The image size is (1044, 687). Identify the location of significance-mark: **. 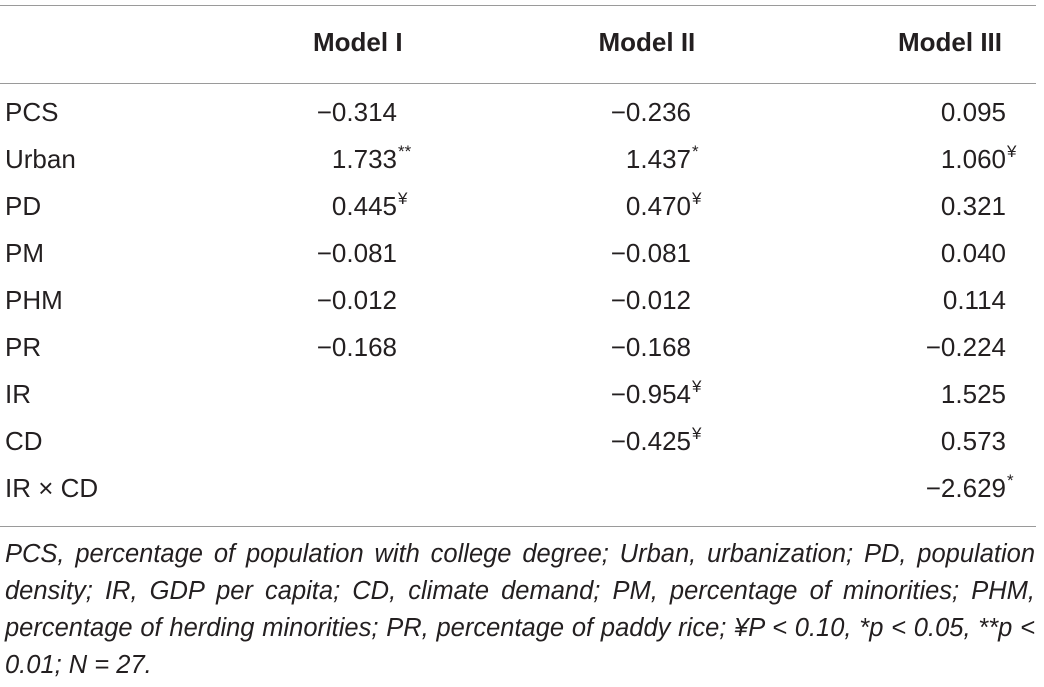
(405, 151).